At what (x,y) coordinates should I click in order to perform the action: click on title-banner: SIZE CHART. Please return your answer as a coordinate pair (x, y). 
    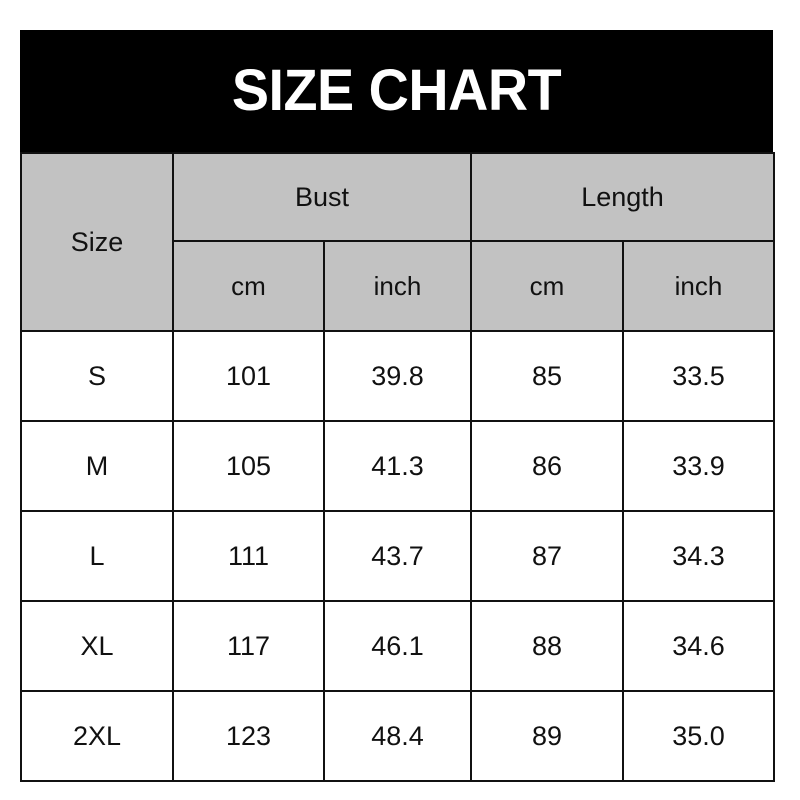
    Looking at the image, I should click on (396, 91).